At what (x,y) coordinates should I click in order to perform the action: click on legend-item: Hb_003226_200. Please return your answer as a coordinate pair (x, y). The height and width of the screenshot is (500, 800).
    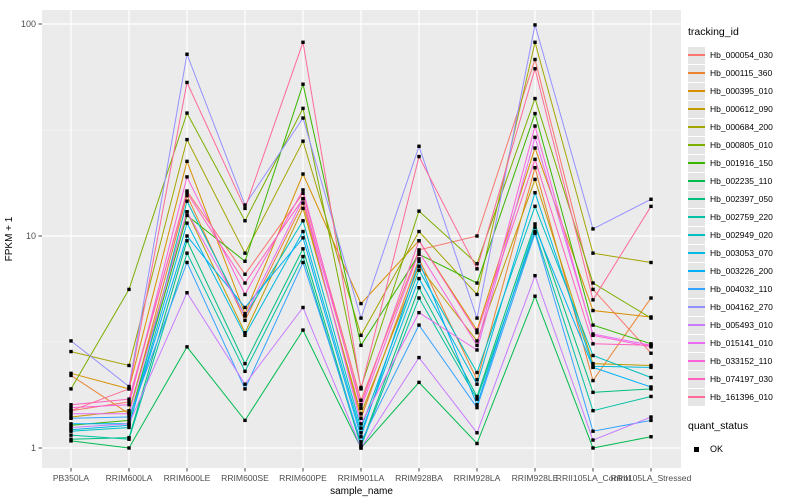
    Looking at the image, I should click on (744, 271).